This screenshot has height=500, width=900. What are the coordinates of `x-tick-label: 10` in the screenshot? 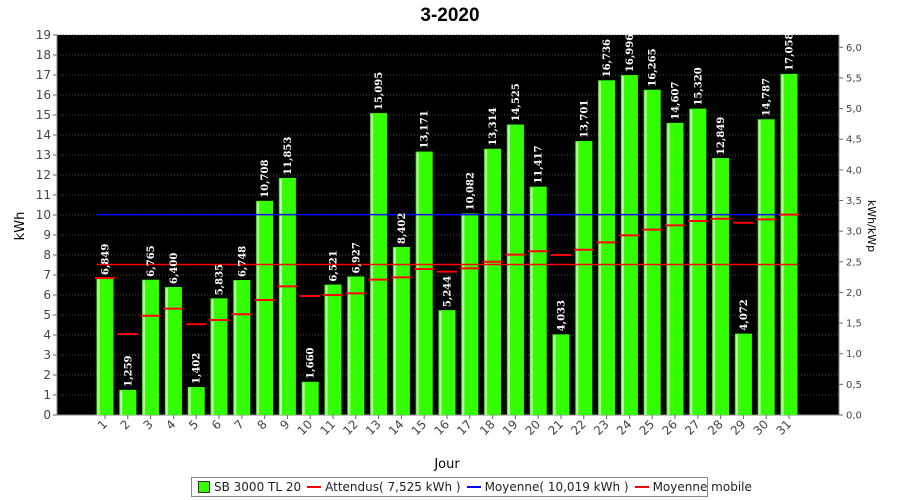 It's located at (305, 427).